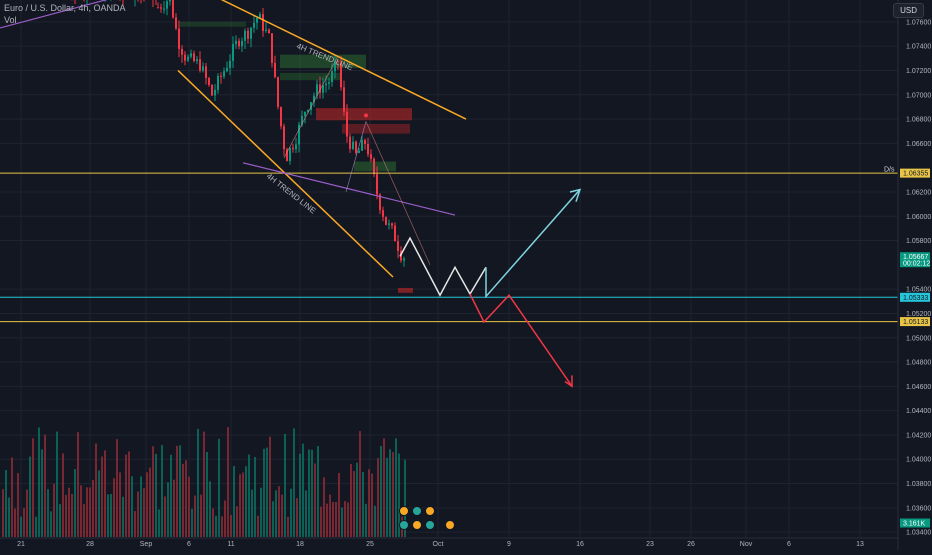 This screenshot has height=555, width=932. I want to click on volume-indicator-label: Vol, so click(10, 20).